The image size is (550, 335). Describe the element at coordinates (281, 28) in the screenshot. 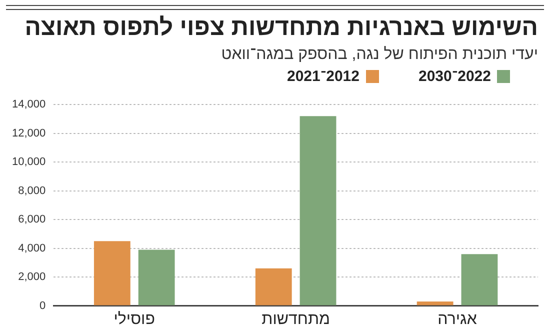

I see `chart-title: השימוש באנרגיות מתחדשות צפוי לתפוס תאוצה` at that location.